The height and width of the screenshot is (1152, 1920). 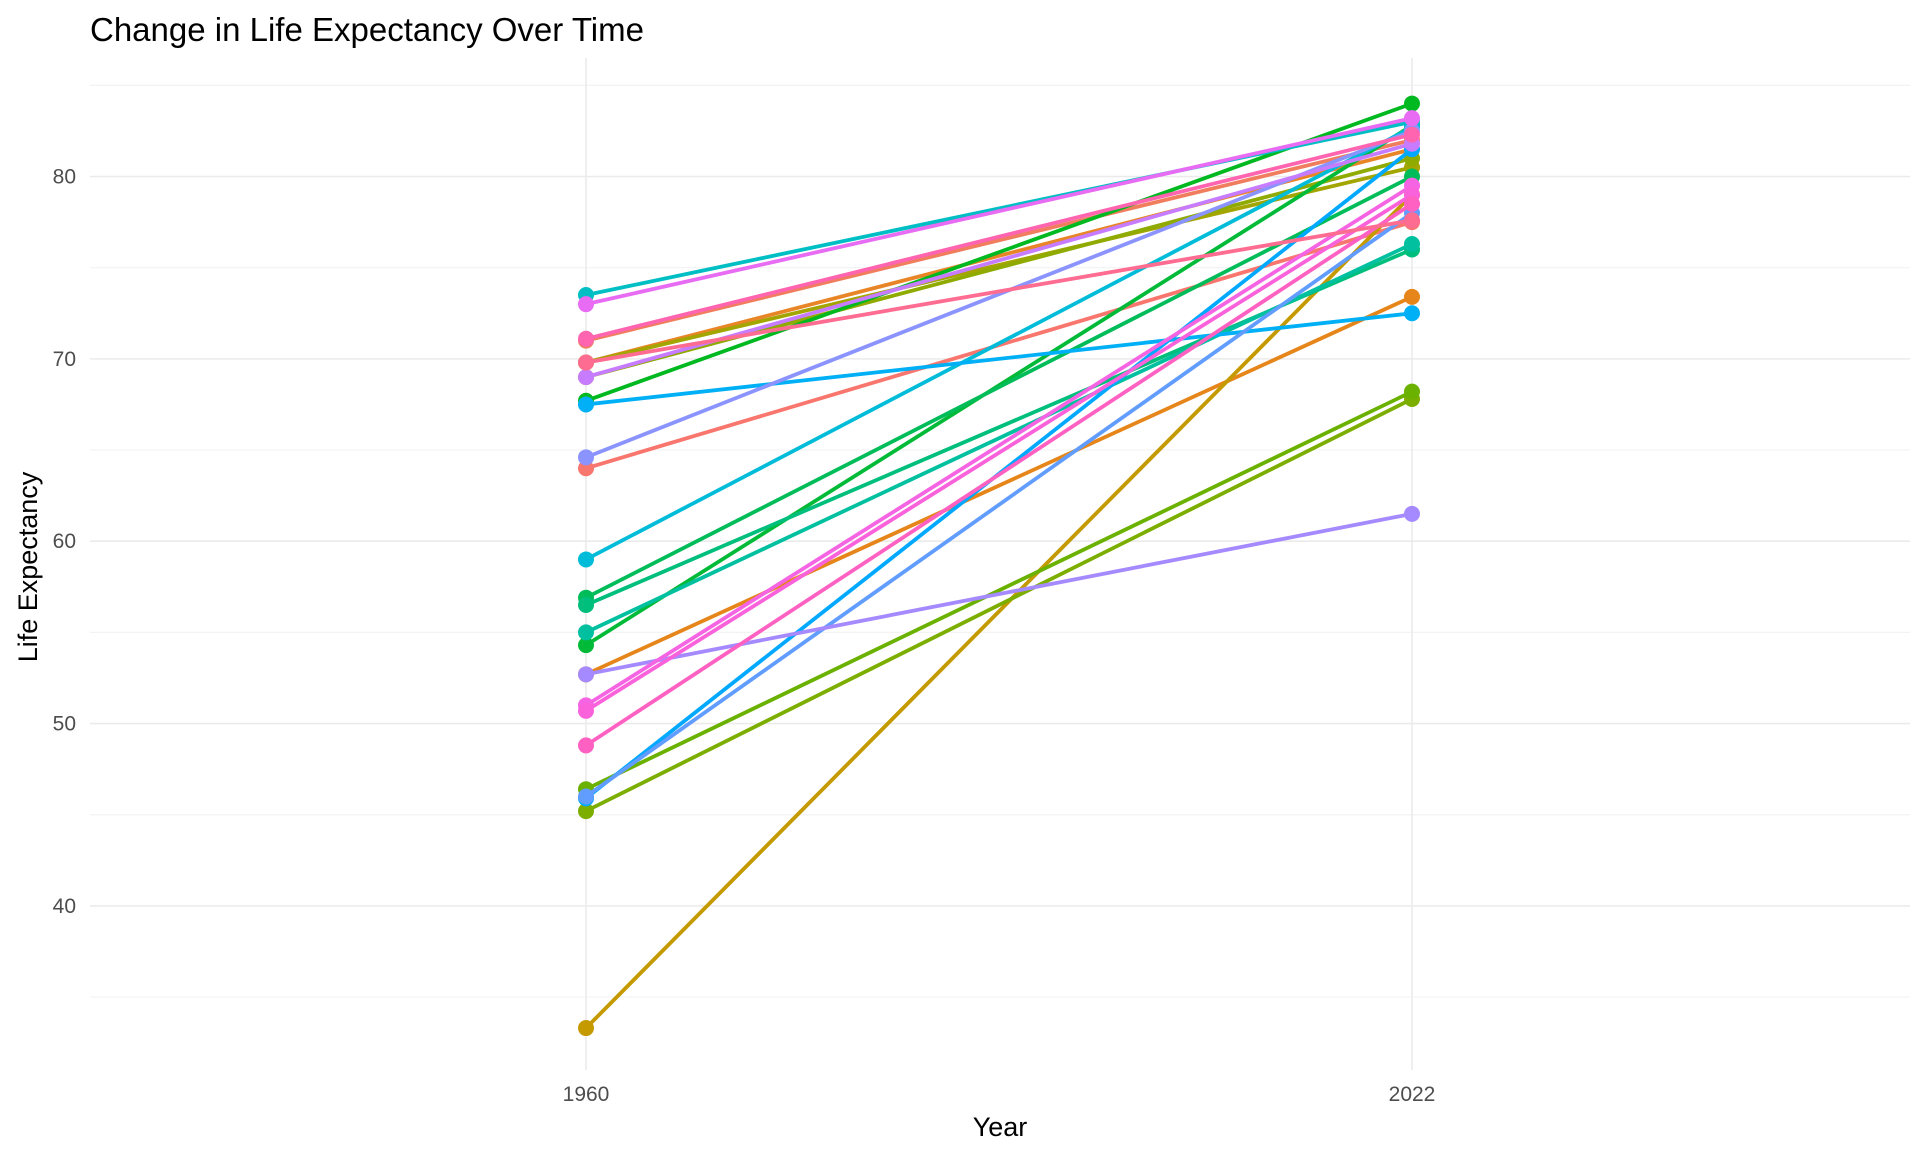 What do you see at coordinates (1412, 1094) in the screenshot?
I see `x-tick-label: 2022` at bounding box center [1412, 1094].